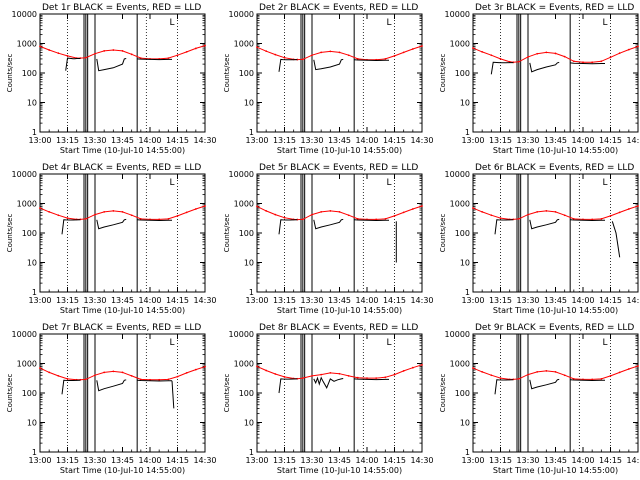 The height and width of the screenshot is (480, 640). What do you see at coordinates (338, 8) in the screenshot?
I see `chart-title: Det 2r BLACK = Events, RED = LLD` at bounding box center [338, 8].